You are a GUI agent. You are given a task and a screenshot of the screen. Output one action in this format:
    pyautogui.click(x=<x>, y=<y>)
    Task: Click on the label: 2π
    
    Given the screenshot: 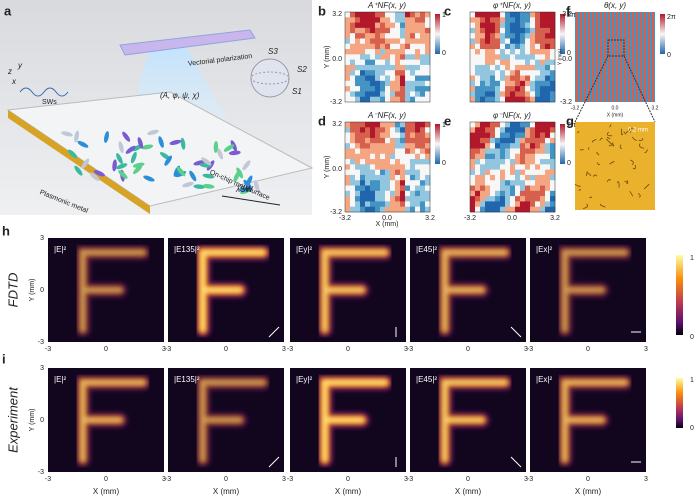 What is the action you would take?
    pyautogui.click(x=571, y=15)
    